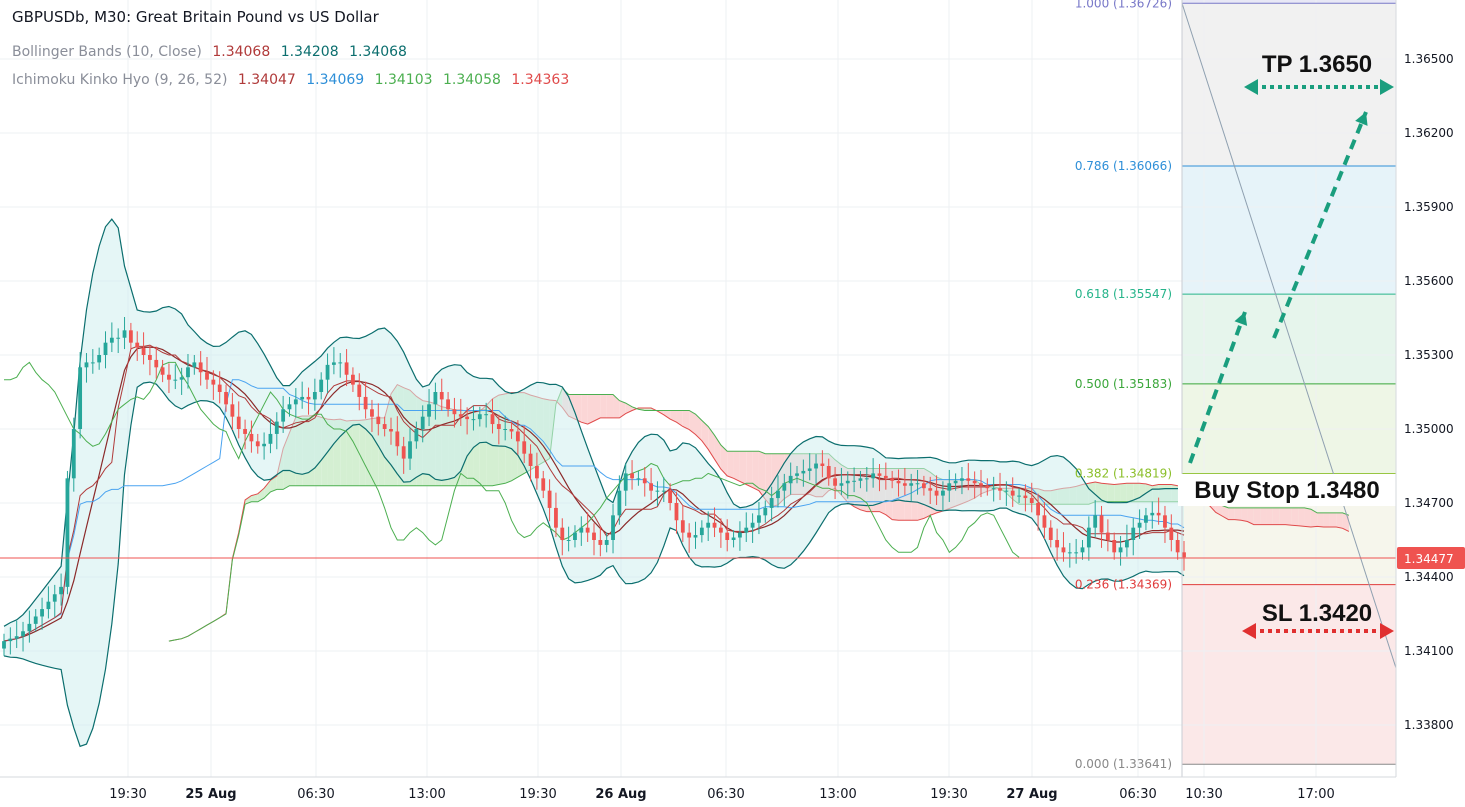 This screenshot has width=1465, height=807. What do you see at coordinates (1387, 87) in the screenshot?
I see `tp-level-arrow-head-right` at bounding box center [1387, 87].